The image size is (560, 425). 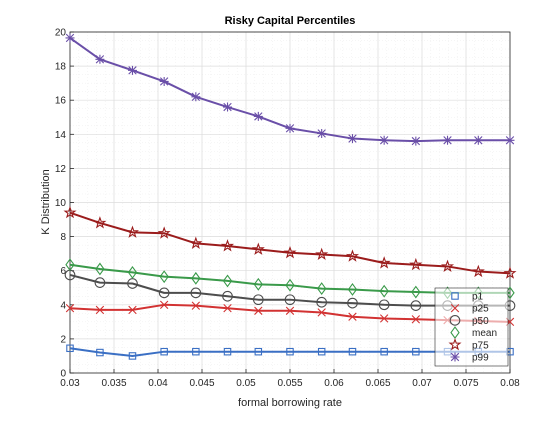 I want to click on y-tick-label: 10, so click(x=61, y=203).